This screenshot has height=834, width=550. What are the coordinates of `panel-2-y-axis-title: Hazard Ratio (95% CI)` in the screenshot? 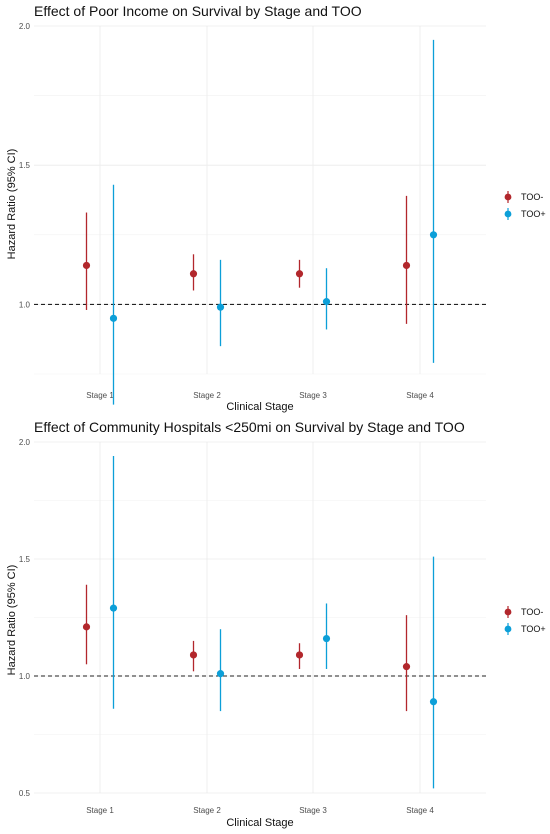 It's located at (12, 620).